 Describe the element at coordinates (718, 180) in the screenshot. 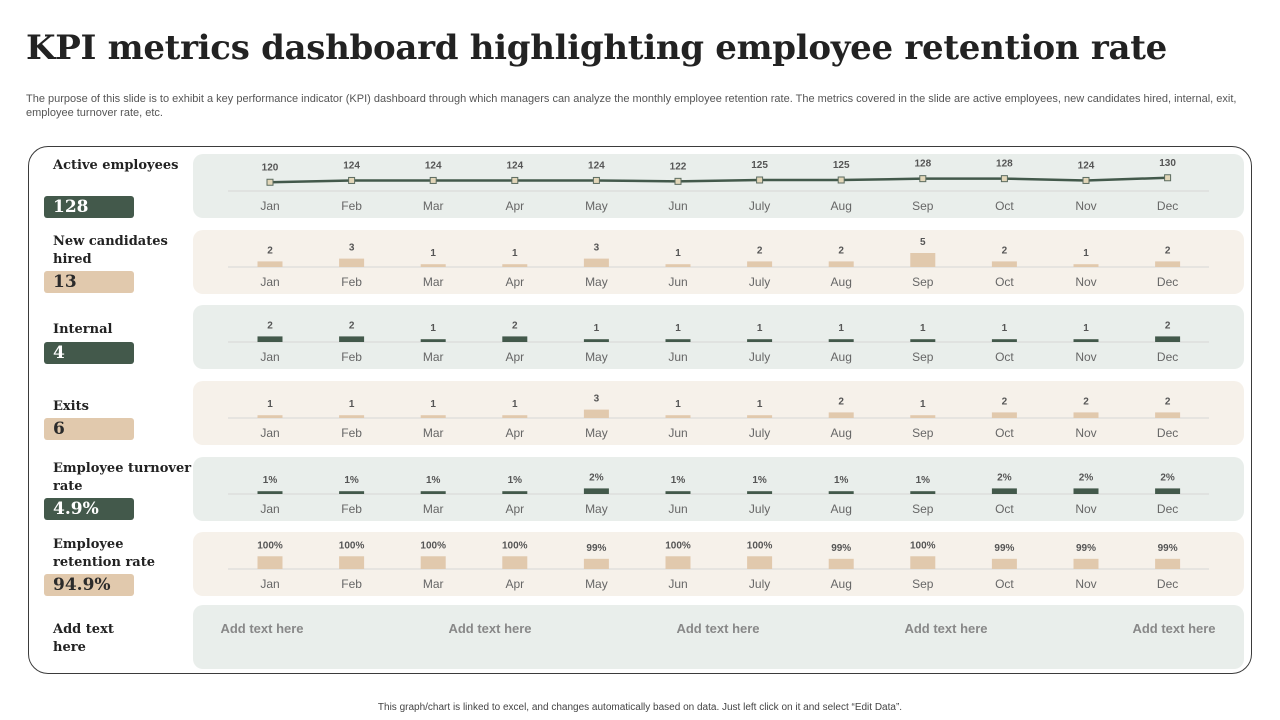

I see `active-employees-line` at that location.